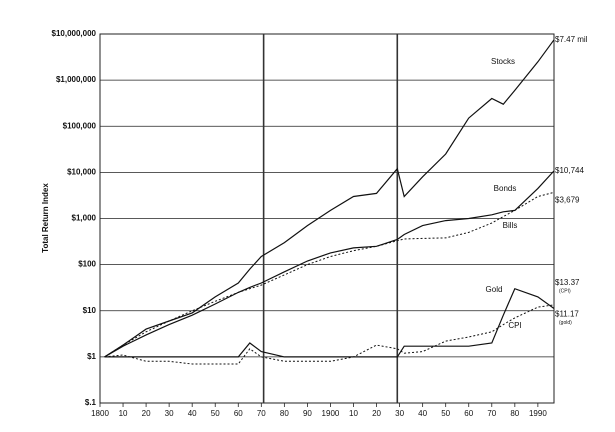 Image resolution: width=615 pixels, height=432 pixels. Describe the element at coordinates (100, 413) in the screenshot. I see `x-tick-label: 1800` at that location.